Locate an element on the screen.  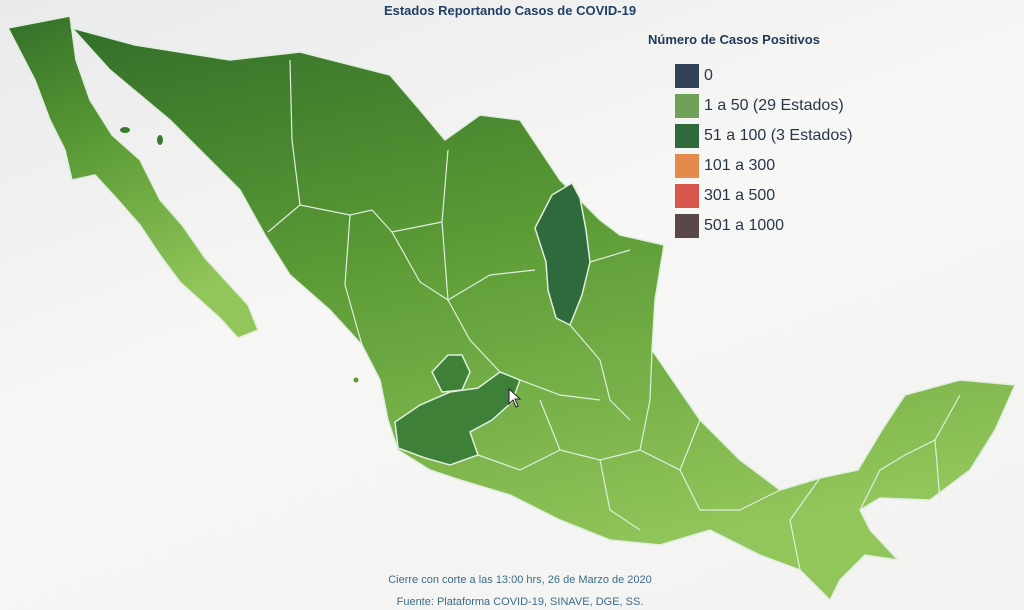
legend-item-301-500: 301 a 500 is located at coordinates (752, 196).